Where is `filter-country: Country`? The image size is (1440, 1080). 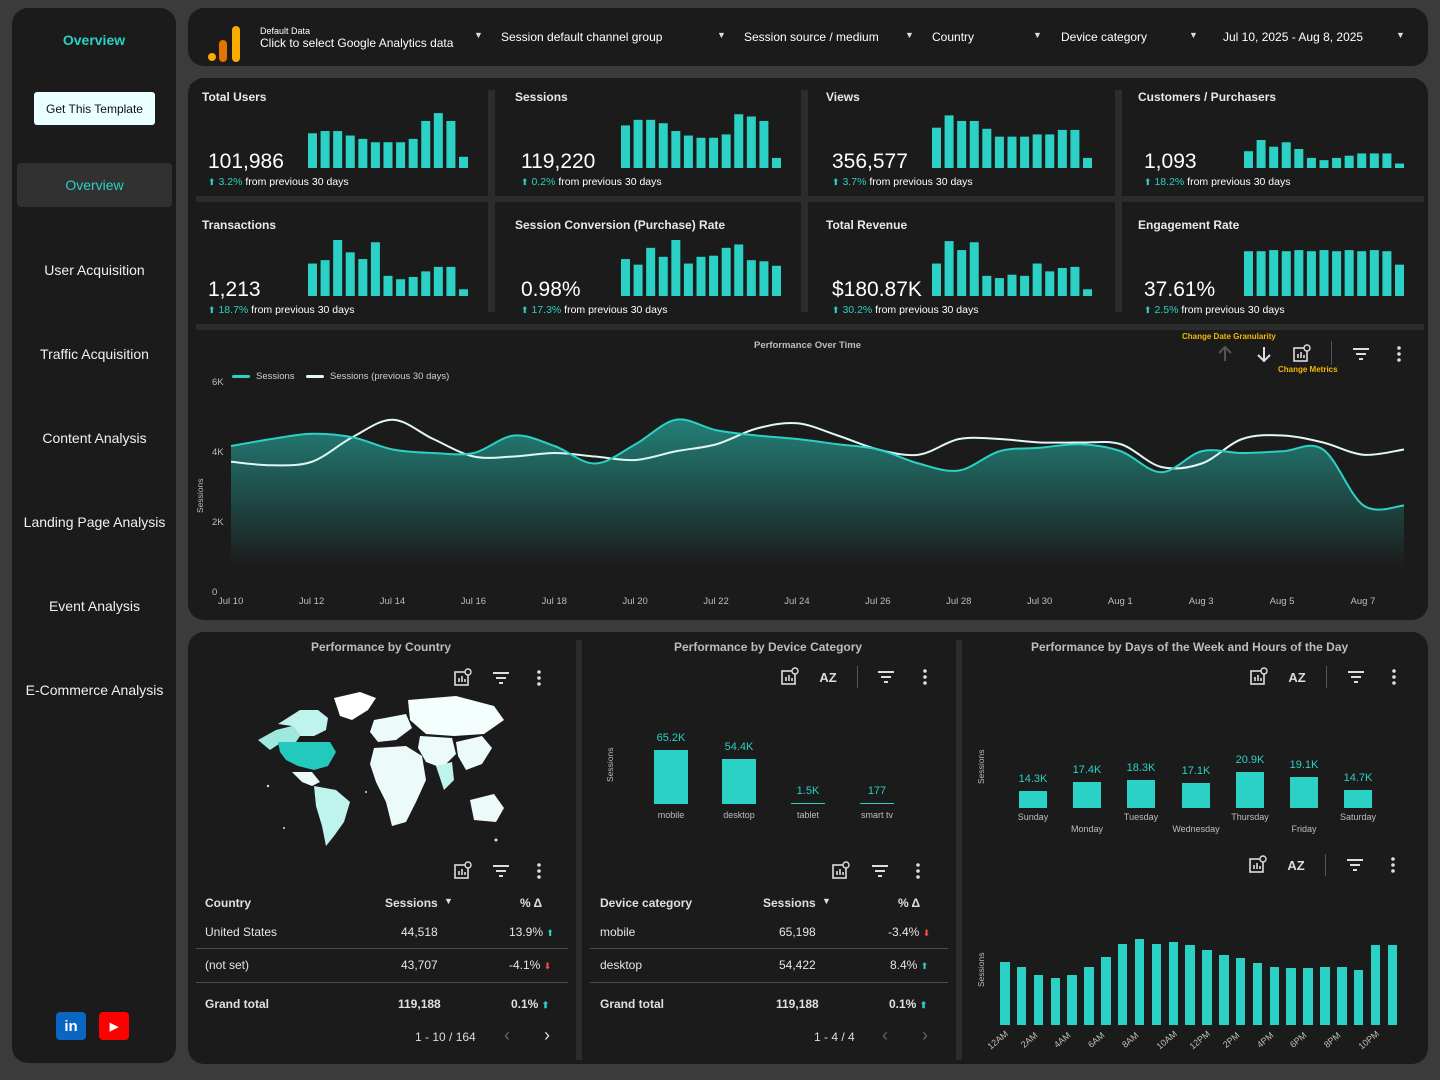 filter-country: Country is located at coordinates (953, 37).